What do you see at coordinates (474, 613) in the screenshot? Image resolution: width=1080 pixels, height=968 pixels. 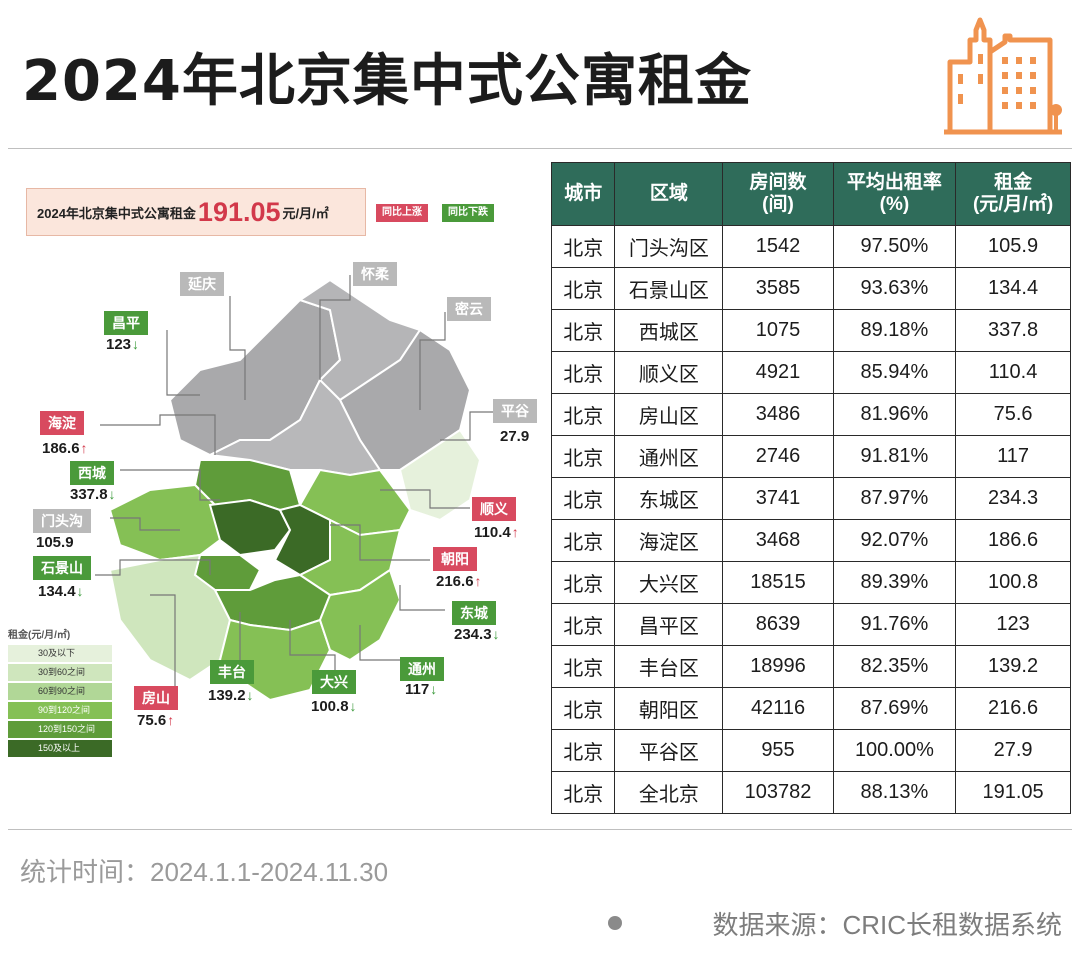 I see `district-label-dongcheng: 东城` at bounding box center [474, 613].